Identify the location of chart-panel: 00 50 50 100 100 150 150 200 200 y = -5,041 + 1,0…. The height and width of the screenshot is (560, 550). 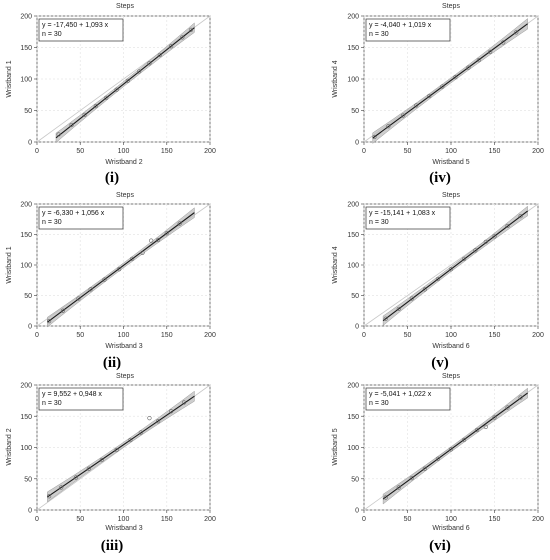
(438, 463).